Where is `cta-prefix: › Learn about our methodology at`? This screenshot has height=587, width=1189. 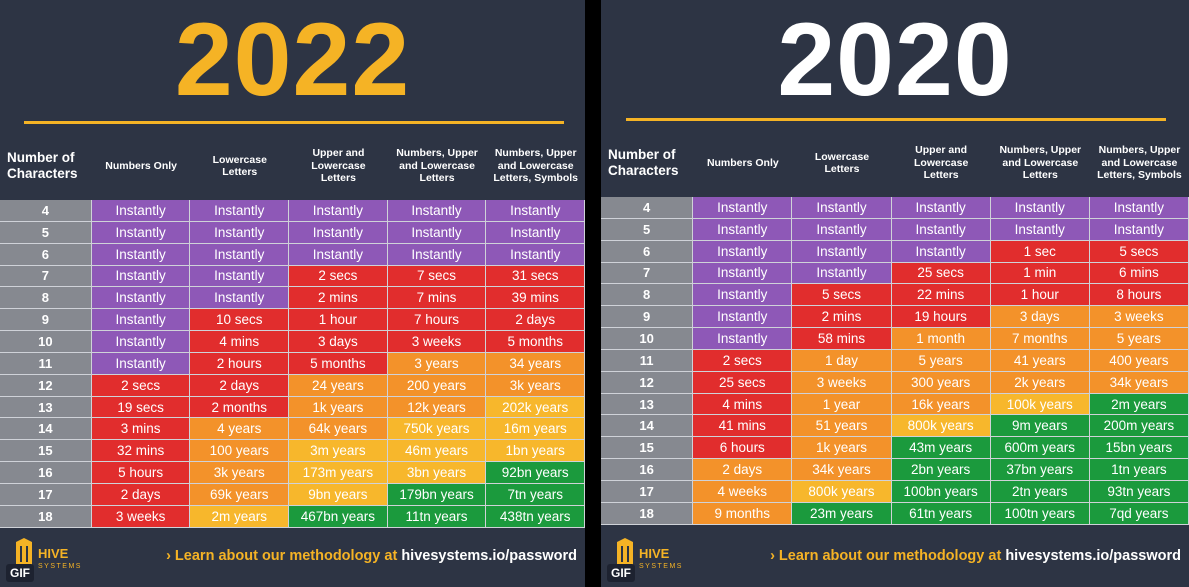 cta-prefix: › Learn about our methodology at is located at coordinates (886, 556).